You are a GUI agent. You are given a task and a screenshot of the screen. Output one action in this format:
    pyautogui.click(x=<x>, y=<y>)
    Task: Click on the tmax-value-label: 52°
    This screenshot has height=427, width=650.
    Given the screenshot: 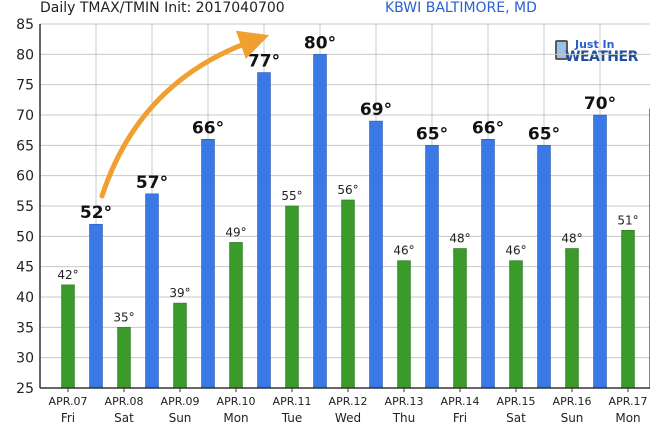 What is the action you would take?
    pyautogui.click(x=96, y=213)
    